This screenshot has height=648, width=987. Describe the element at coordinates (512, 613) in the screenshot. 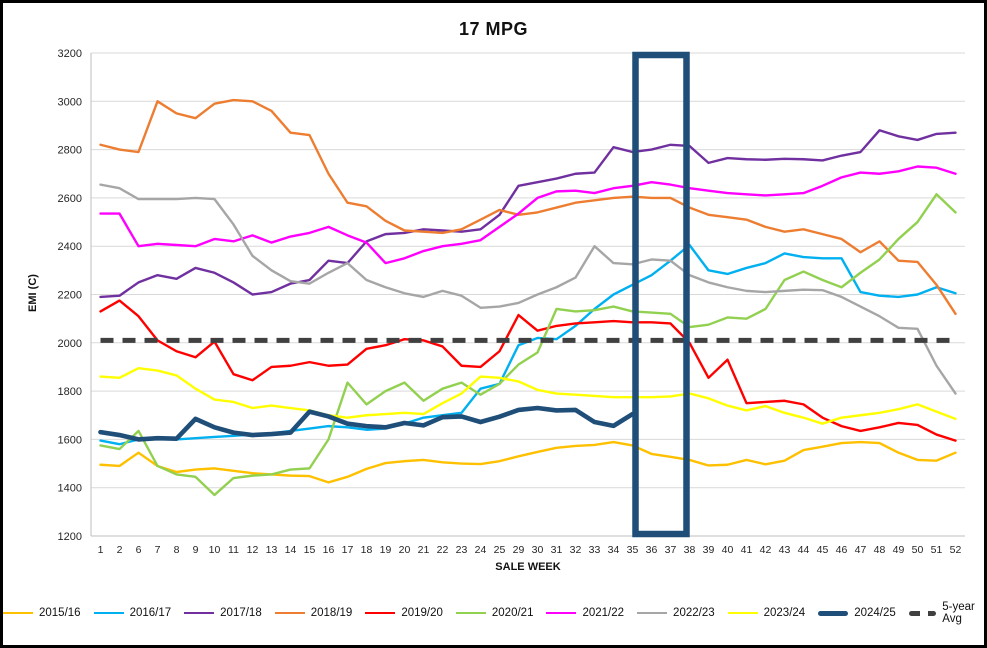

I see `legend-label: 2020/21` at that location.